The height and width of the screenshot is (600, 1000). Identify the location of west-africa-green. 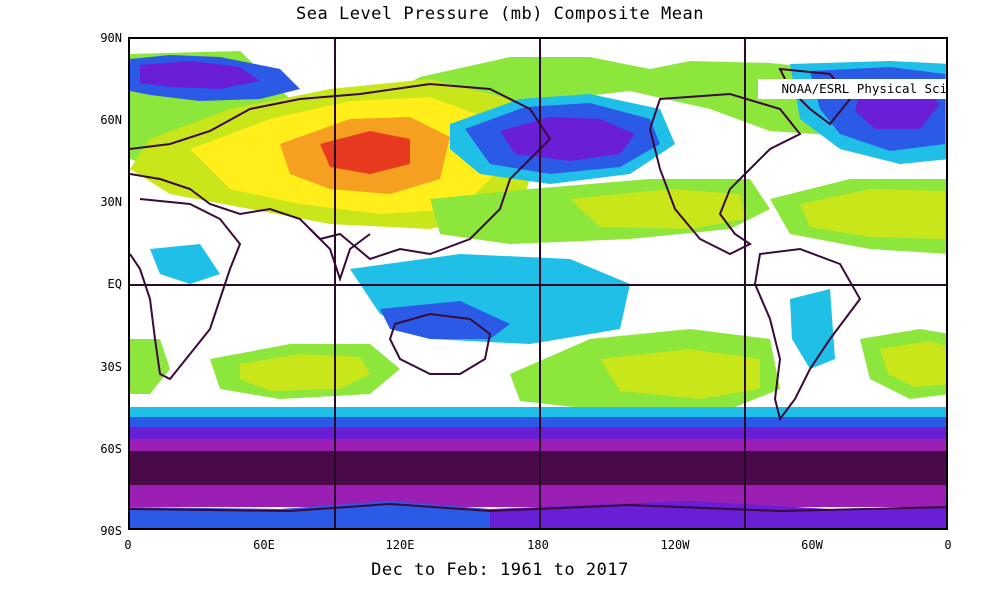
(150, 366).